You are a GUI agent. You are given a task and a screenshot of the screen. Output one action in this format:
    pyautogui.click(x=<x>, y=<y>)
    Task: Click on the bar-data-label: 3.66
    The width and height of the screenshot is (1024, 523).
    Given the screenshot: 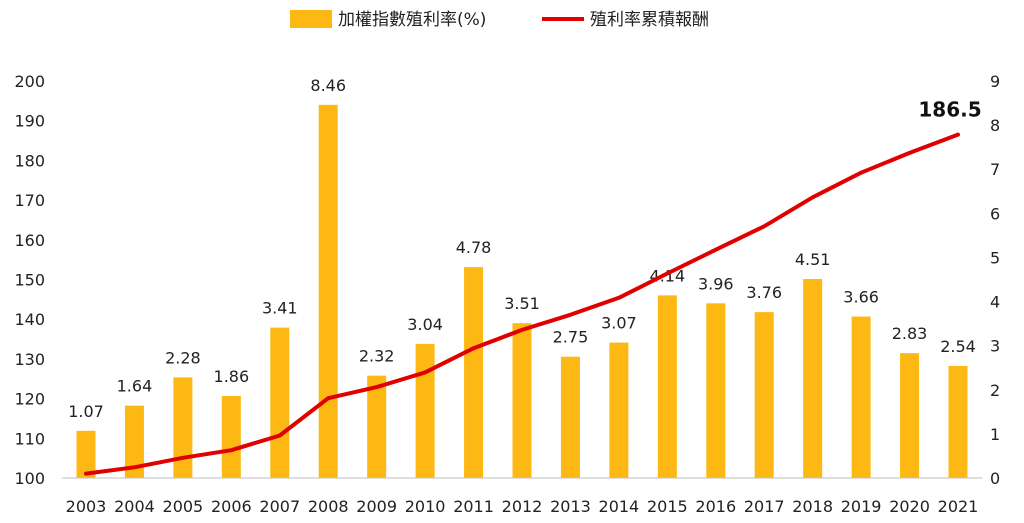 What is the action you would take?
    pyautogui.click(x=861, y=297)
    